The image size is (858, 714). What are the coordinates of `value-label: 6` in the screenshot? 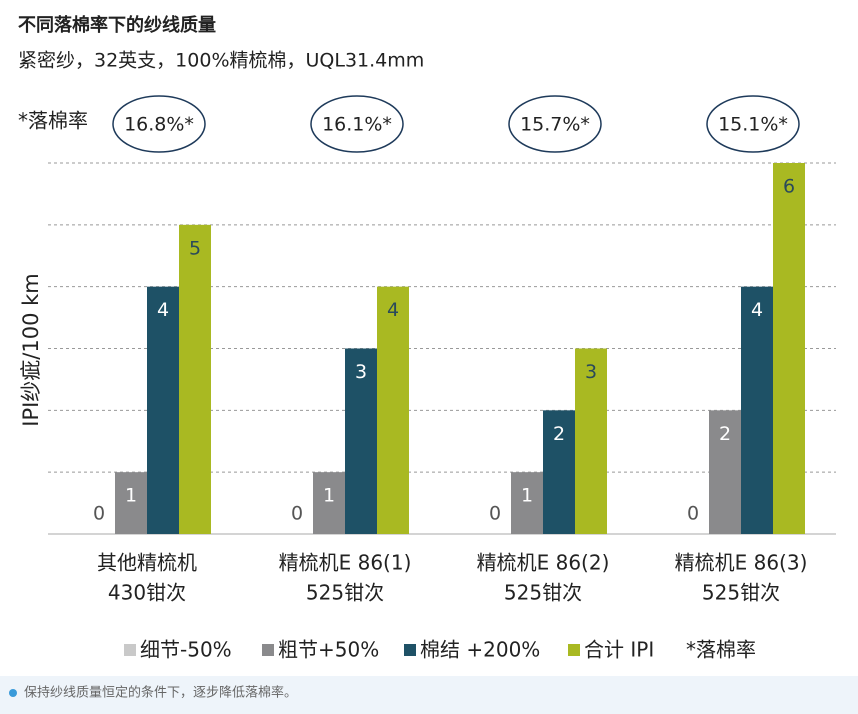 It's located at (789, 187).